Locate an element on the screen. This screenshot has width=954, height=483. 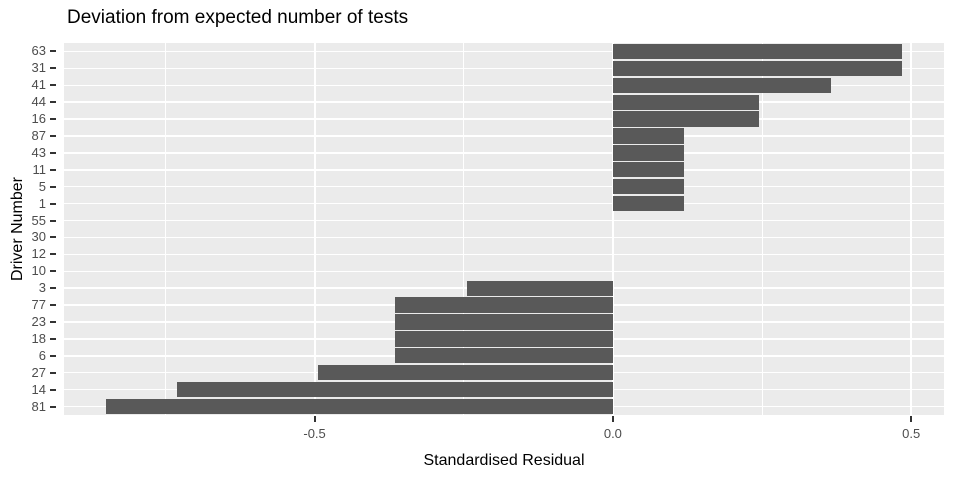
y-tick-label: 14 is located at coordinates (38, 389).